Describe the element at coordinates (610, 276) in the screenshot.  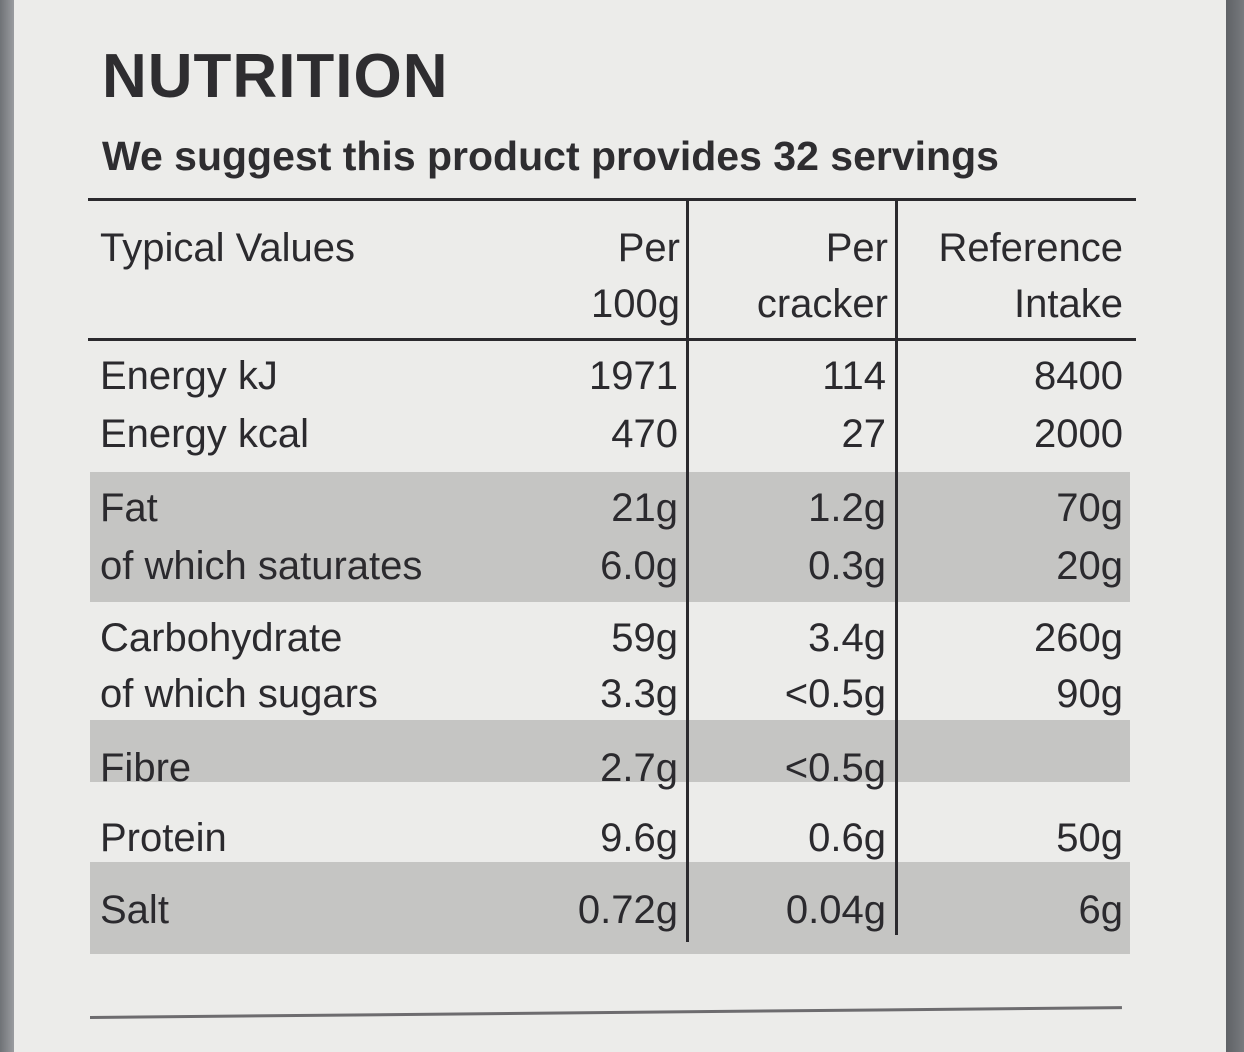
I see `header-per-100g: Per 100g` at that location.